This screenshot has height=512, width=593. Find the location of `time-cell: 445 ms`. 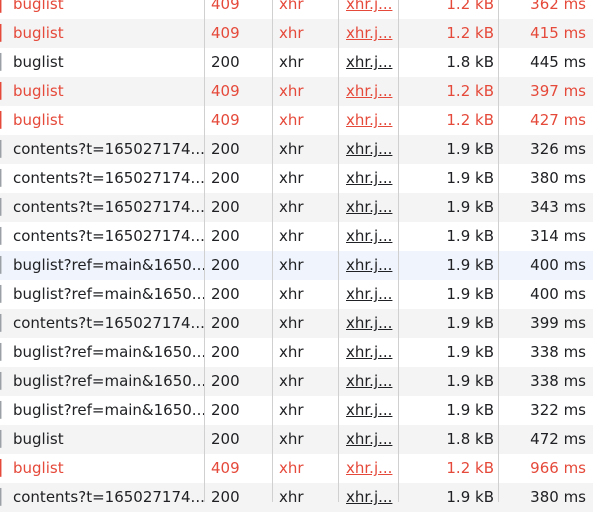

time-cell: 445 ms is located at coordinates (558, 62).